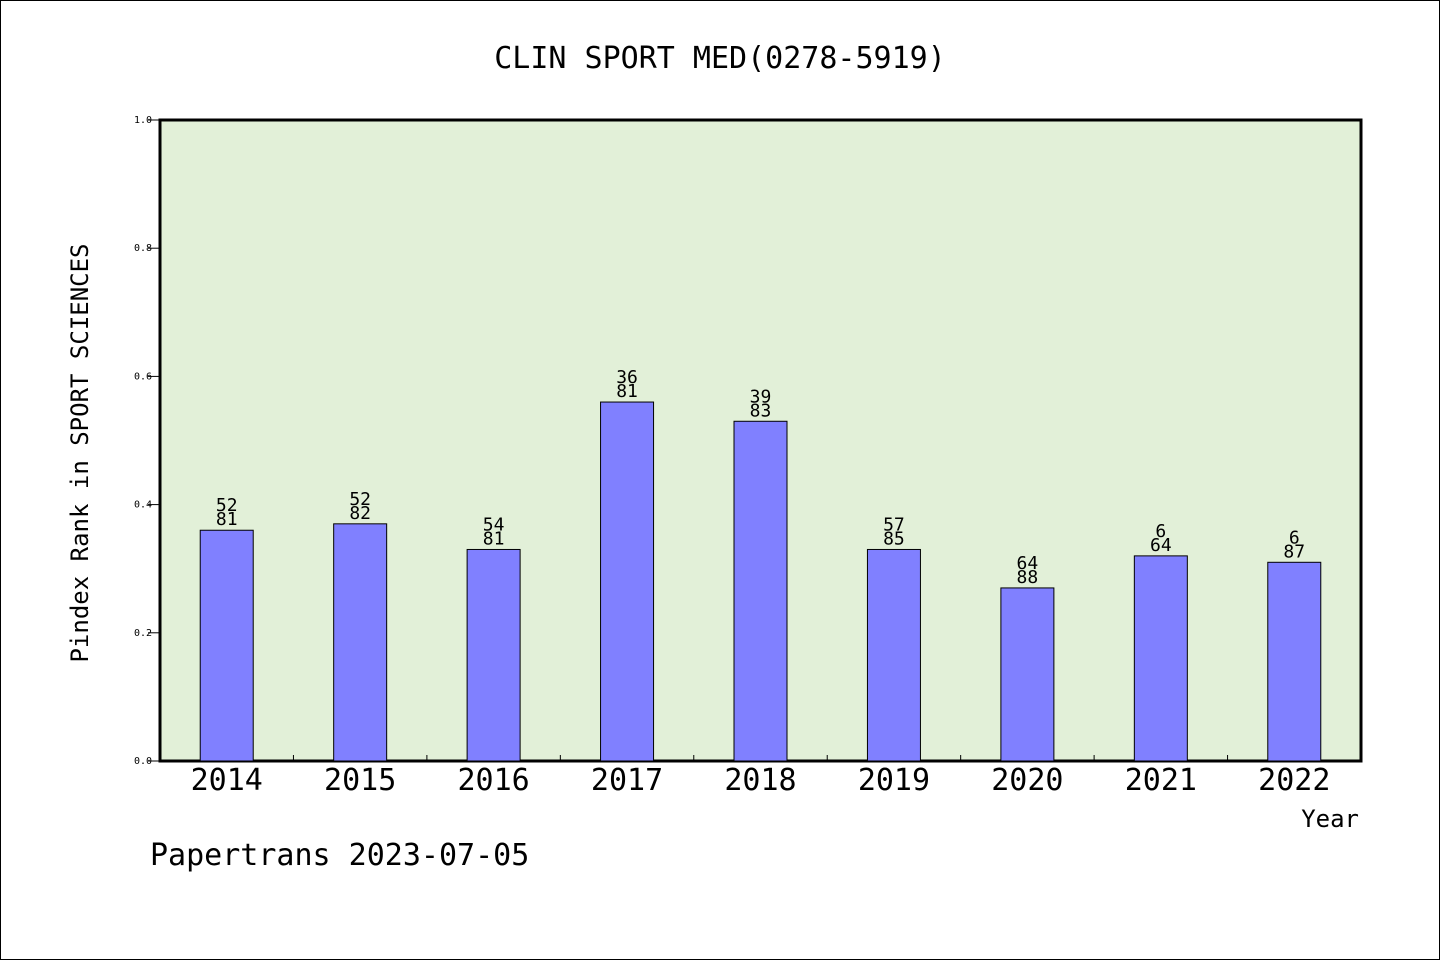  What do you see at coordinates (1294, 551) in the screenshot?
I see `bar-label-bottom: 87` at bounding box center [1294, 551].